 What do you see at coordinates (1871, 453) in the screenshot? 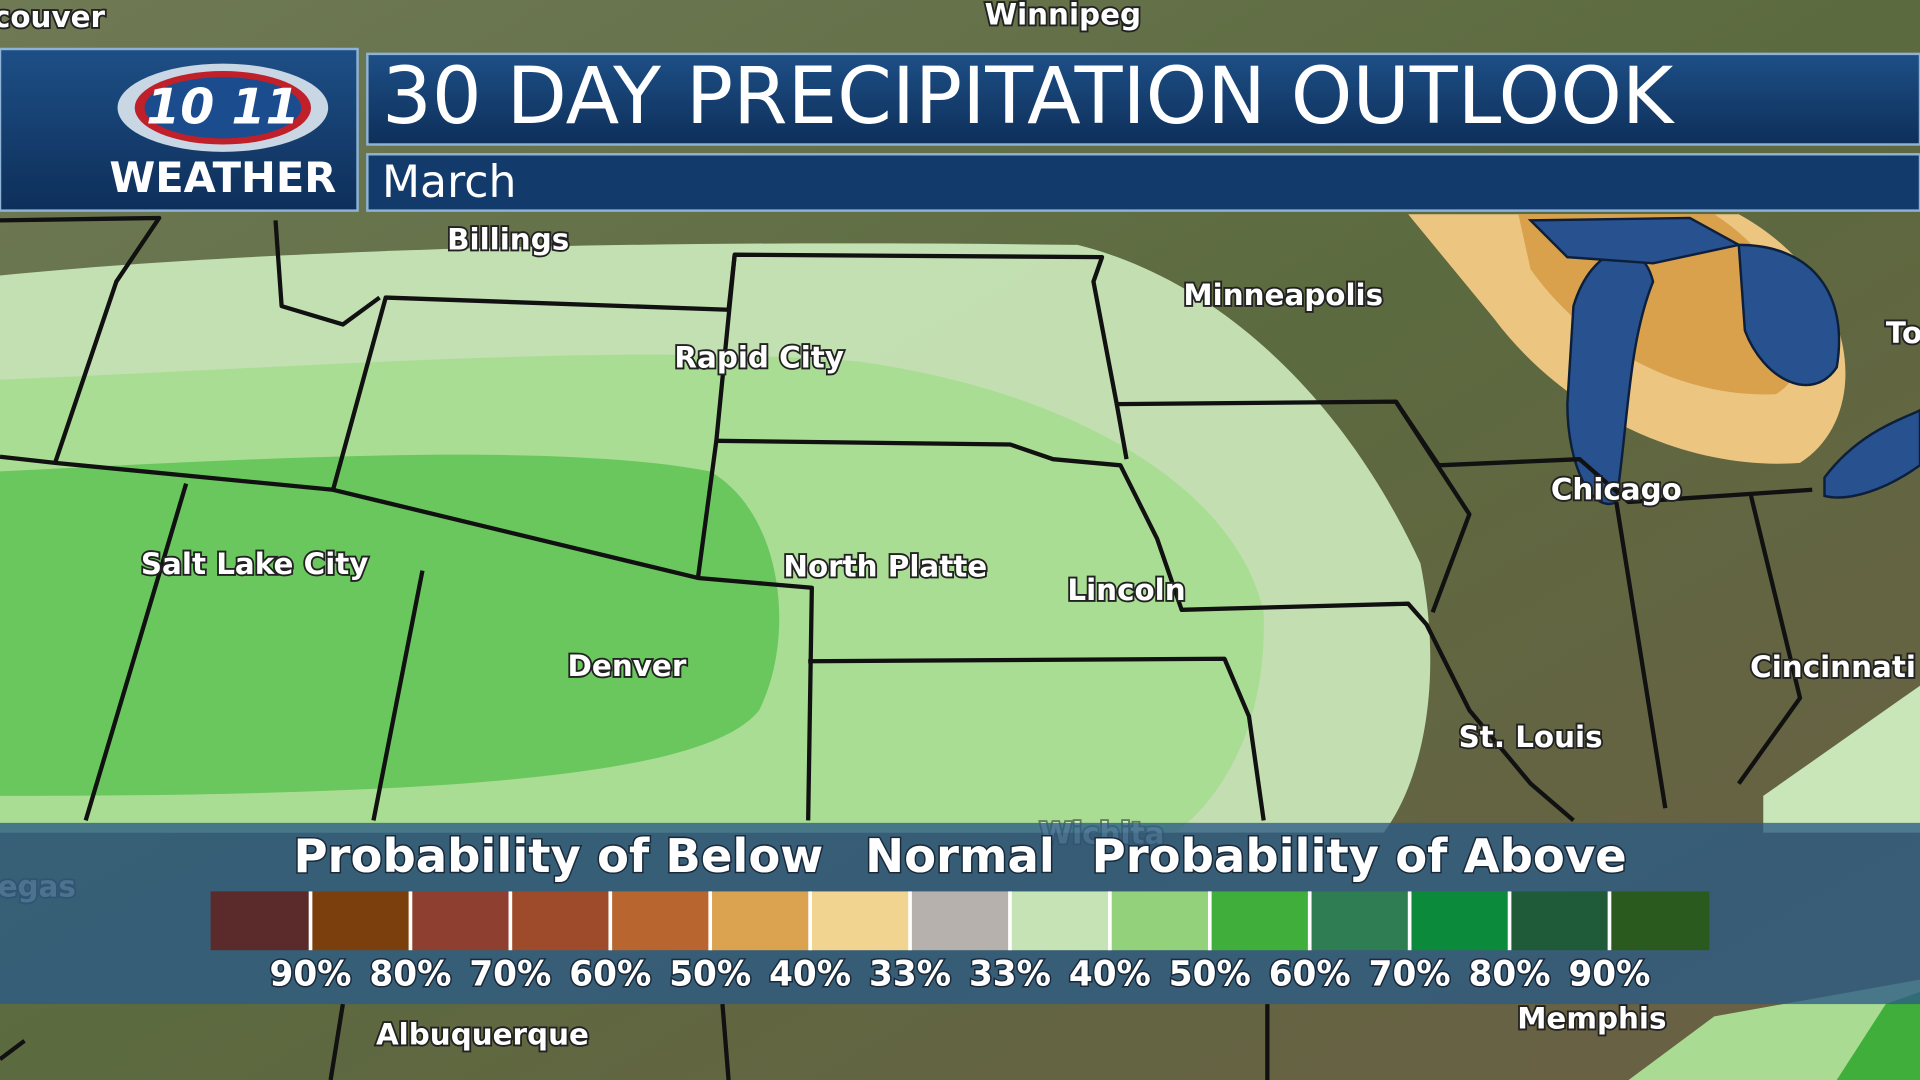
I see `lake-erie` at bounding box center [1871, 453].